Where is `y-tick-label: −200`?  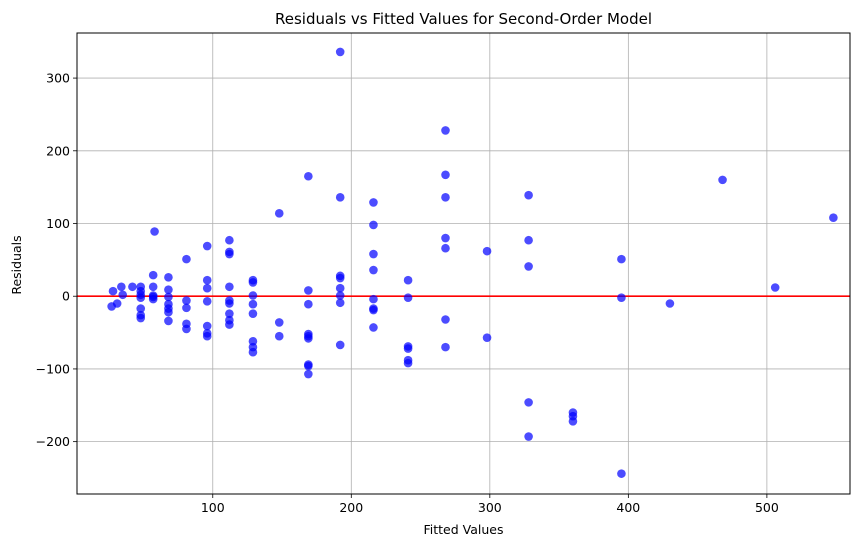
y-tick-label: −200 is located at coordinates (53, 441).